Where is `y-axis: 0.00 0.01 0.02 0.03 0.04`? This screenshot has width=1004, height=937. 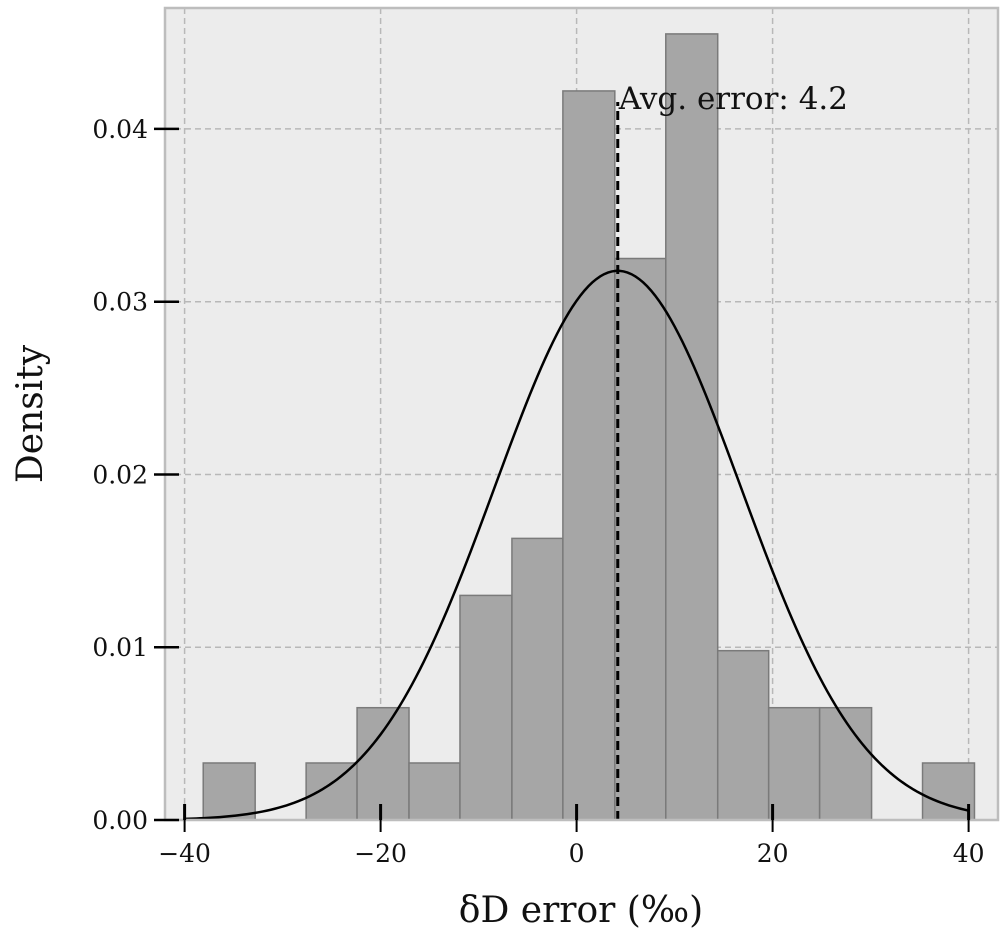
y-axis: 0.00 0.01 0.02 0.03 0.04 is located at coordinates (135, 475).